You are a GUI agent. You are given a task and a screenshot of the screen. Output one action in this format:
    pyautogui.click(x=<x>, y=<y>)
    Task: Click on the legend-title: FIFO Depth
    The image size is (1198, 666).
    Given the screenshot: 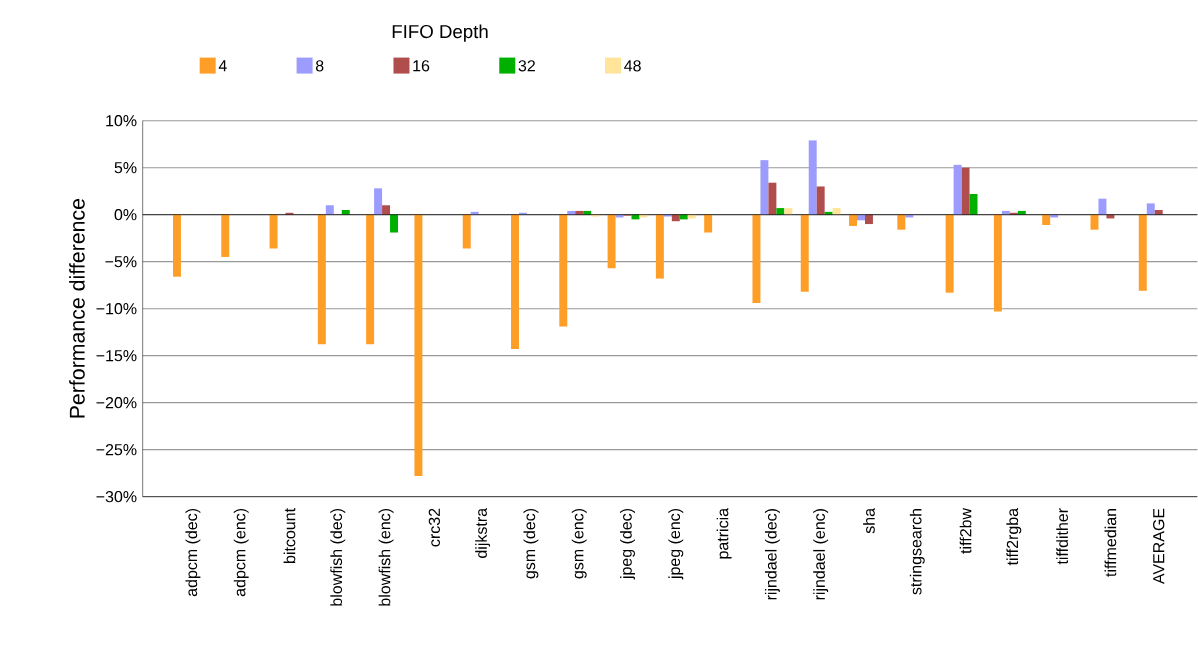 What is the action you would take?
    pyautogui.click(x=440, y=33)
    